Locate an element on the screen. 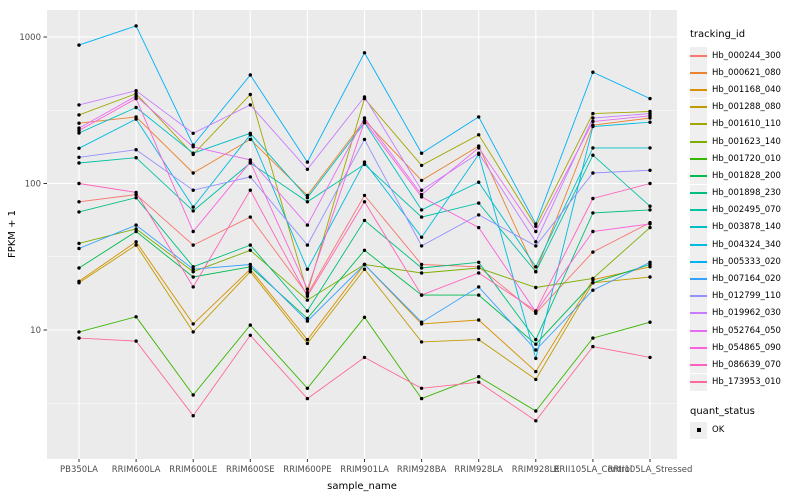 This screenshot has width=800, height=500. legend-item: Hb_012799_110 is located at coordinates (745, 296).